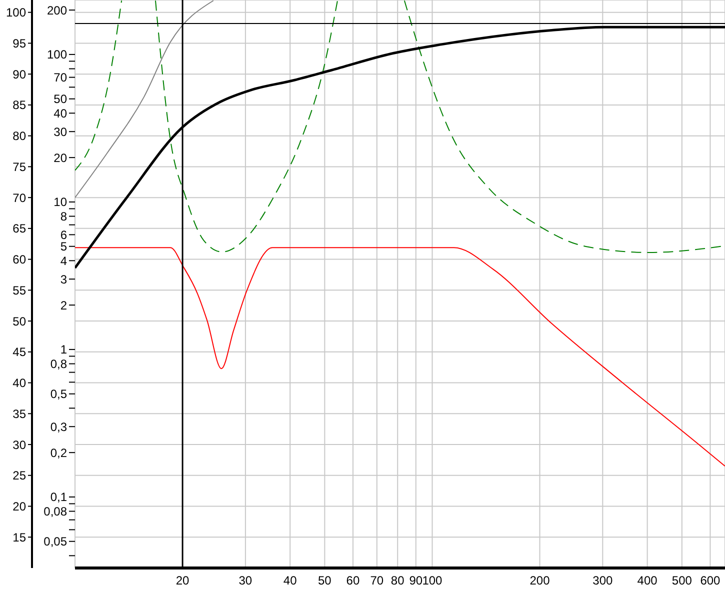 This screenshot has width=725, height=589. What do you see at coordinates (432, 581) in the screenshot?
I see `x-tick-label: 100` at bounding box center [432, 581].